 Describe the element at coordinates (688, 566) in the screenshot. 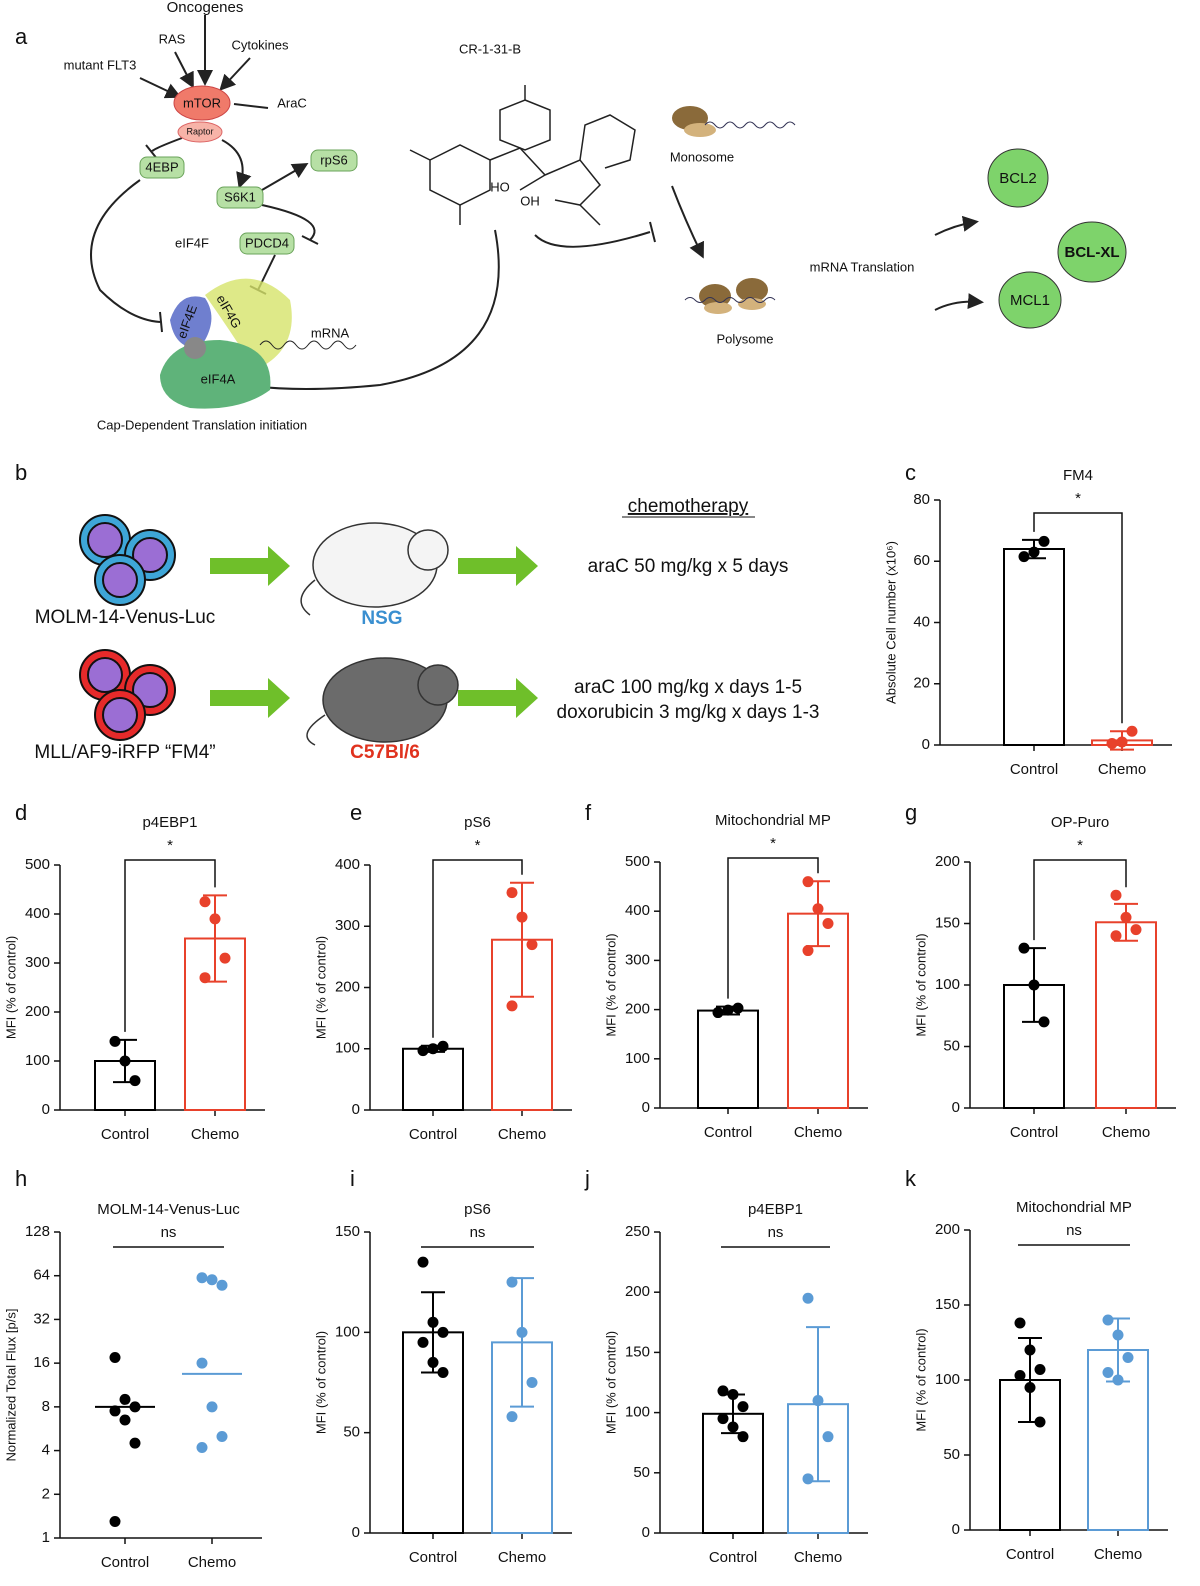

I see `regimen: araC 50 mg/kg x 5 days` at that location.